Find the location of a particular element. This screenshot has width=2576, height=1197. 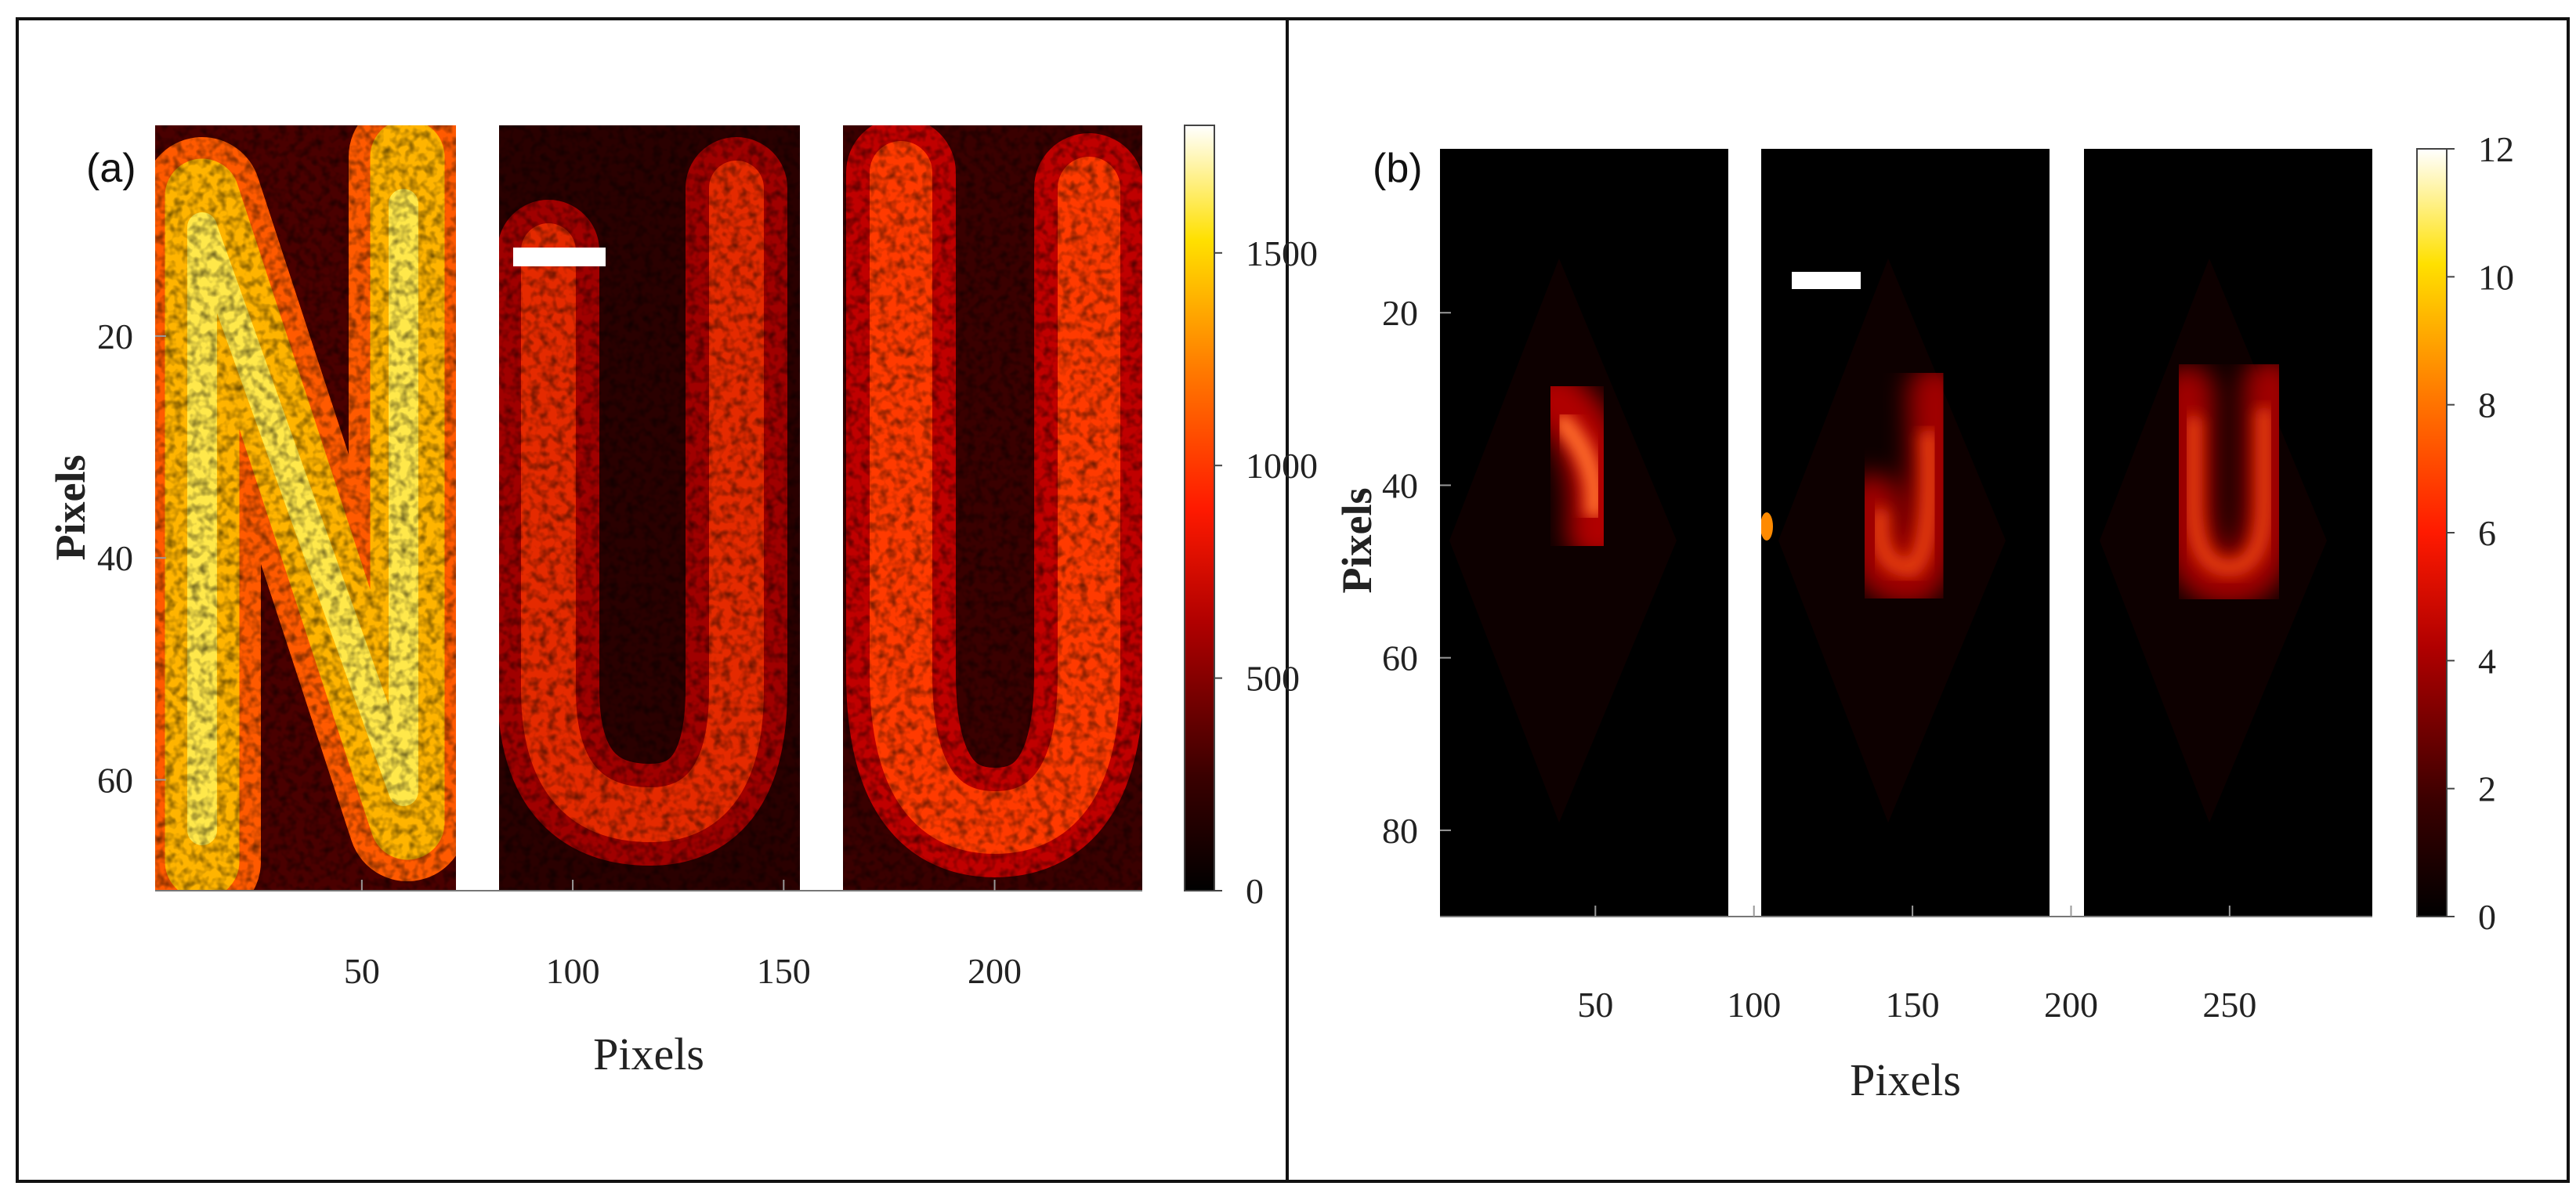

colorbar-tick-label: 1500 is located at coordinates (1282, 253).